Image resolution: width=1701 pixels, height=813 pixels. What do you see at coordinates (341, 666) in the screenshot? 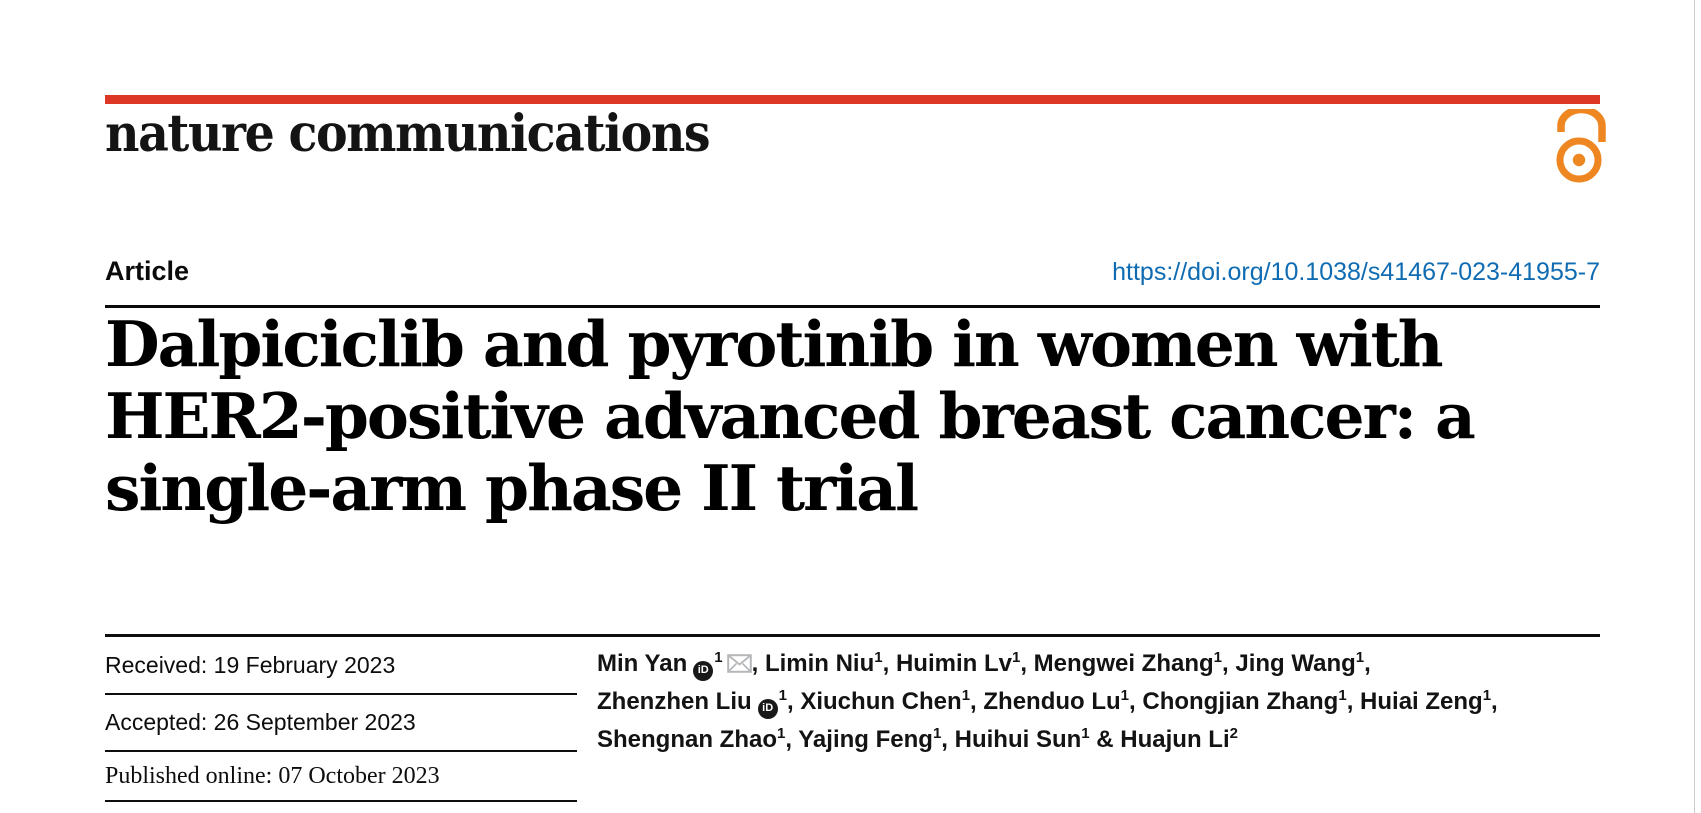
I see `received-date-row: Received: 19 February 2023` at bounding box center [341, 666].